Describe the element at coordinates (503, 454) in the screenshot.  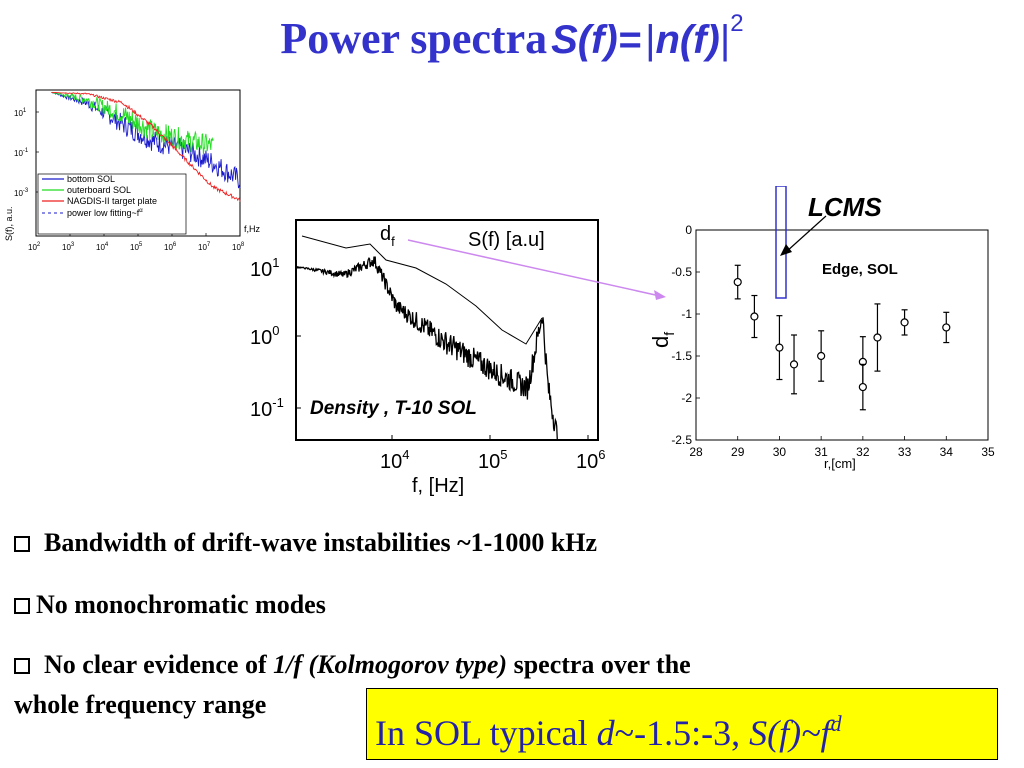
I see `chart2-x-tick-exp: 5` at that location.